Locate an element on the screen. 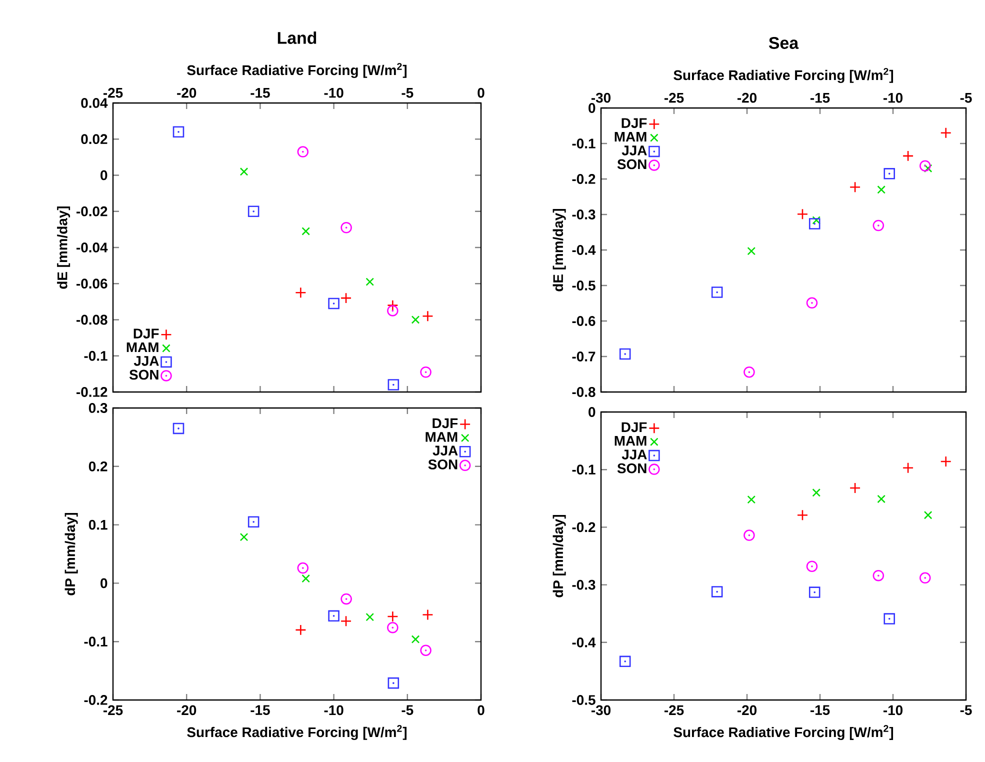 This screenshot has height=762, width=985. y-tick-label: -0.8 is located at coordinates (584, 392).